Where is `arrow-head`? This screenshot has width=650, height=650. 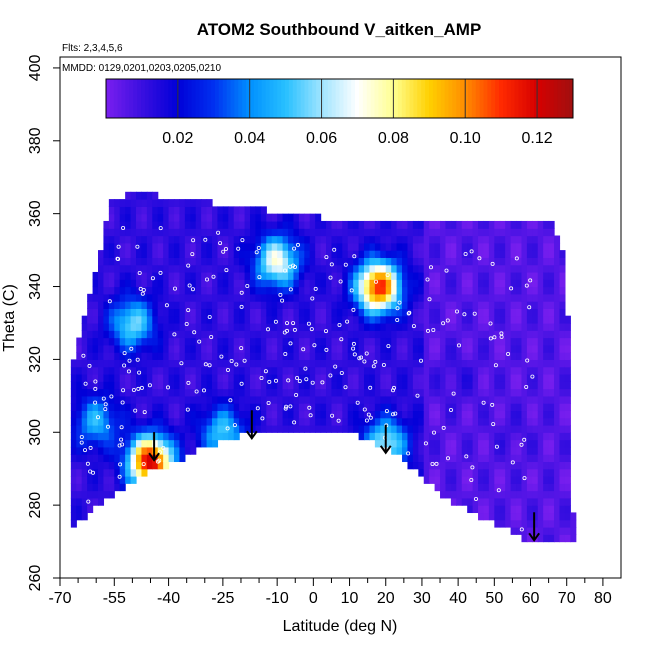
arrow-head is located at coordinates (252, 435).